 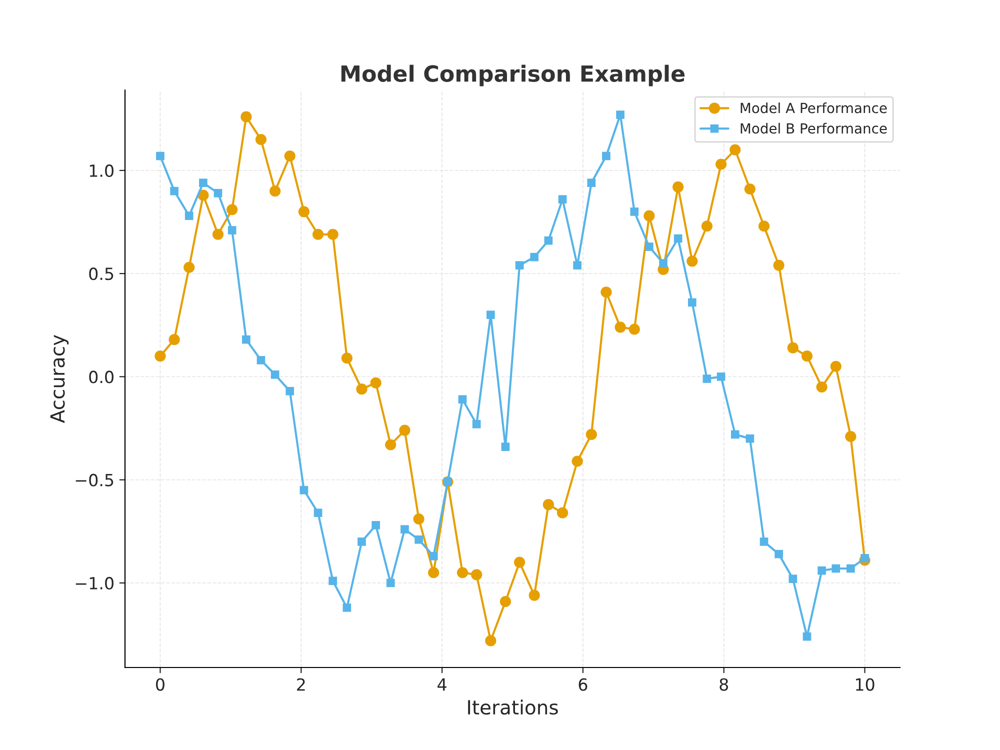 I want to click on x-tick-label: 2, so click(x=301, y=684).